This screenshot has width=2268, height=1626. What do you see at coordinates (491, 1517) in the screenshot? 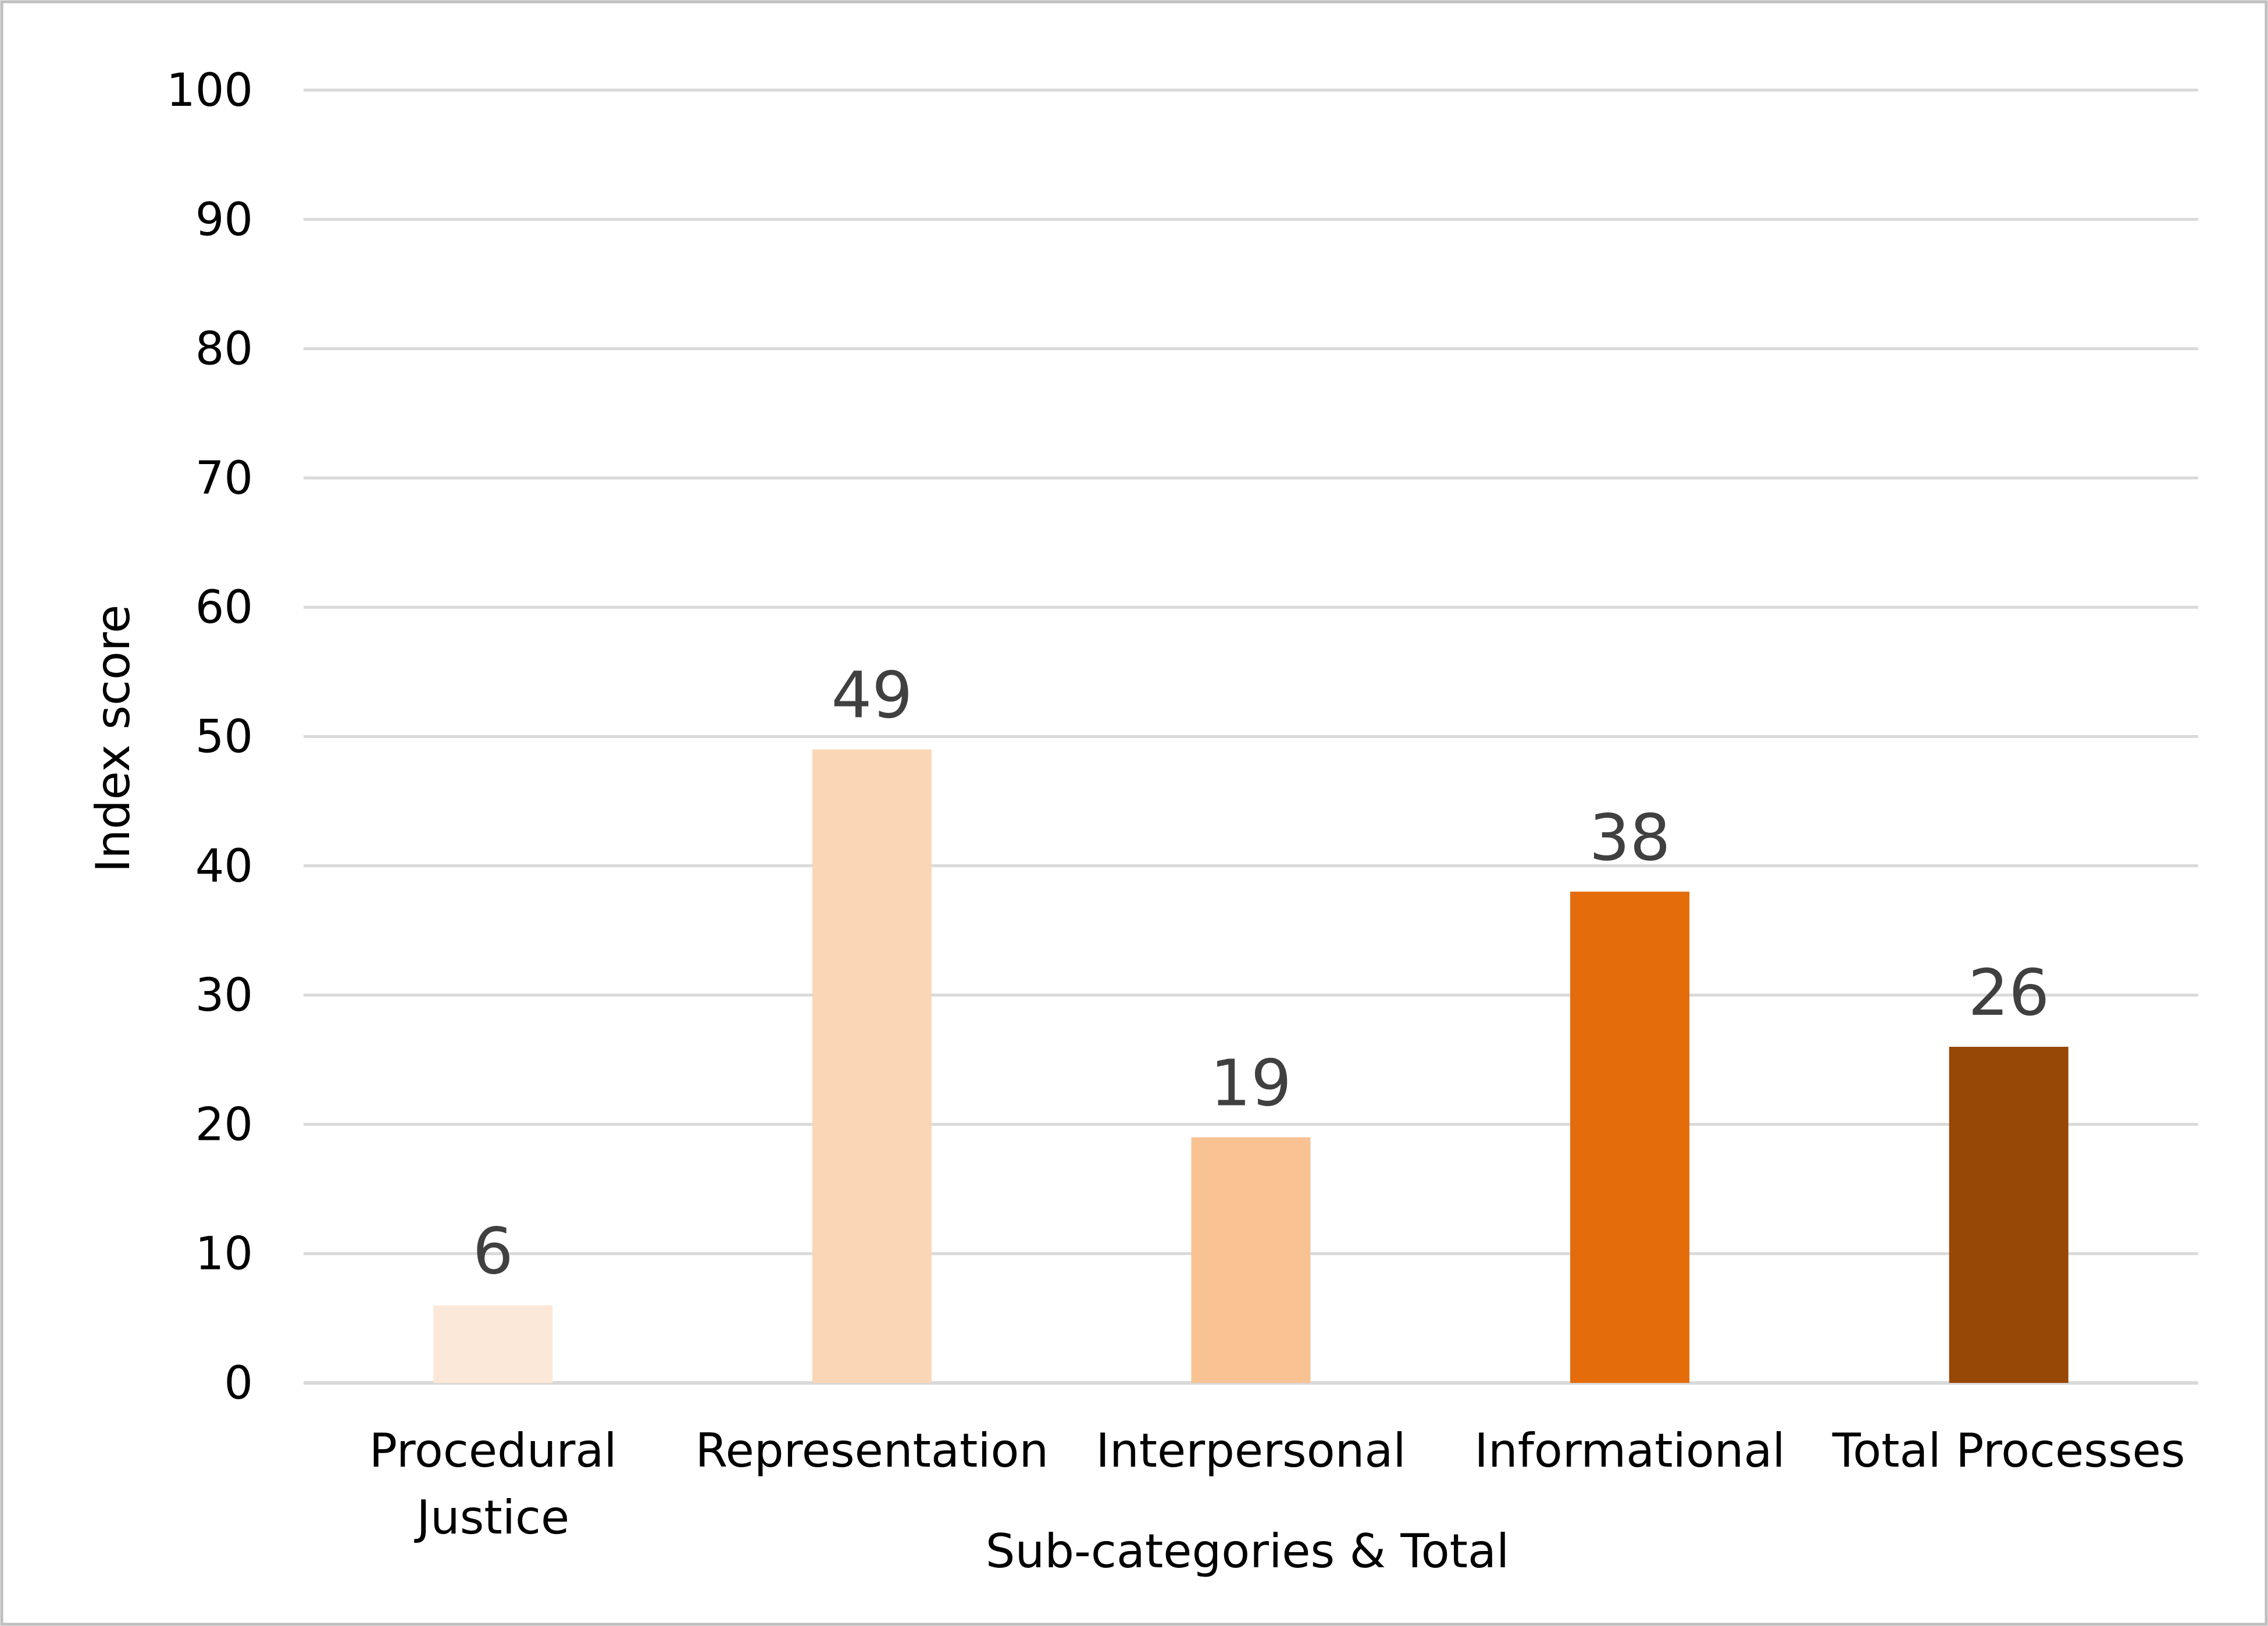
I see `x-category-label-0-line-1: Justice` at bounding box center [491, 1517].